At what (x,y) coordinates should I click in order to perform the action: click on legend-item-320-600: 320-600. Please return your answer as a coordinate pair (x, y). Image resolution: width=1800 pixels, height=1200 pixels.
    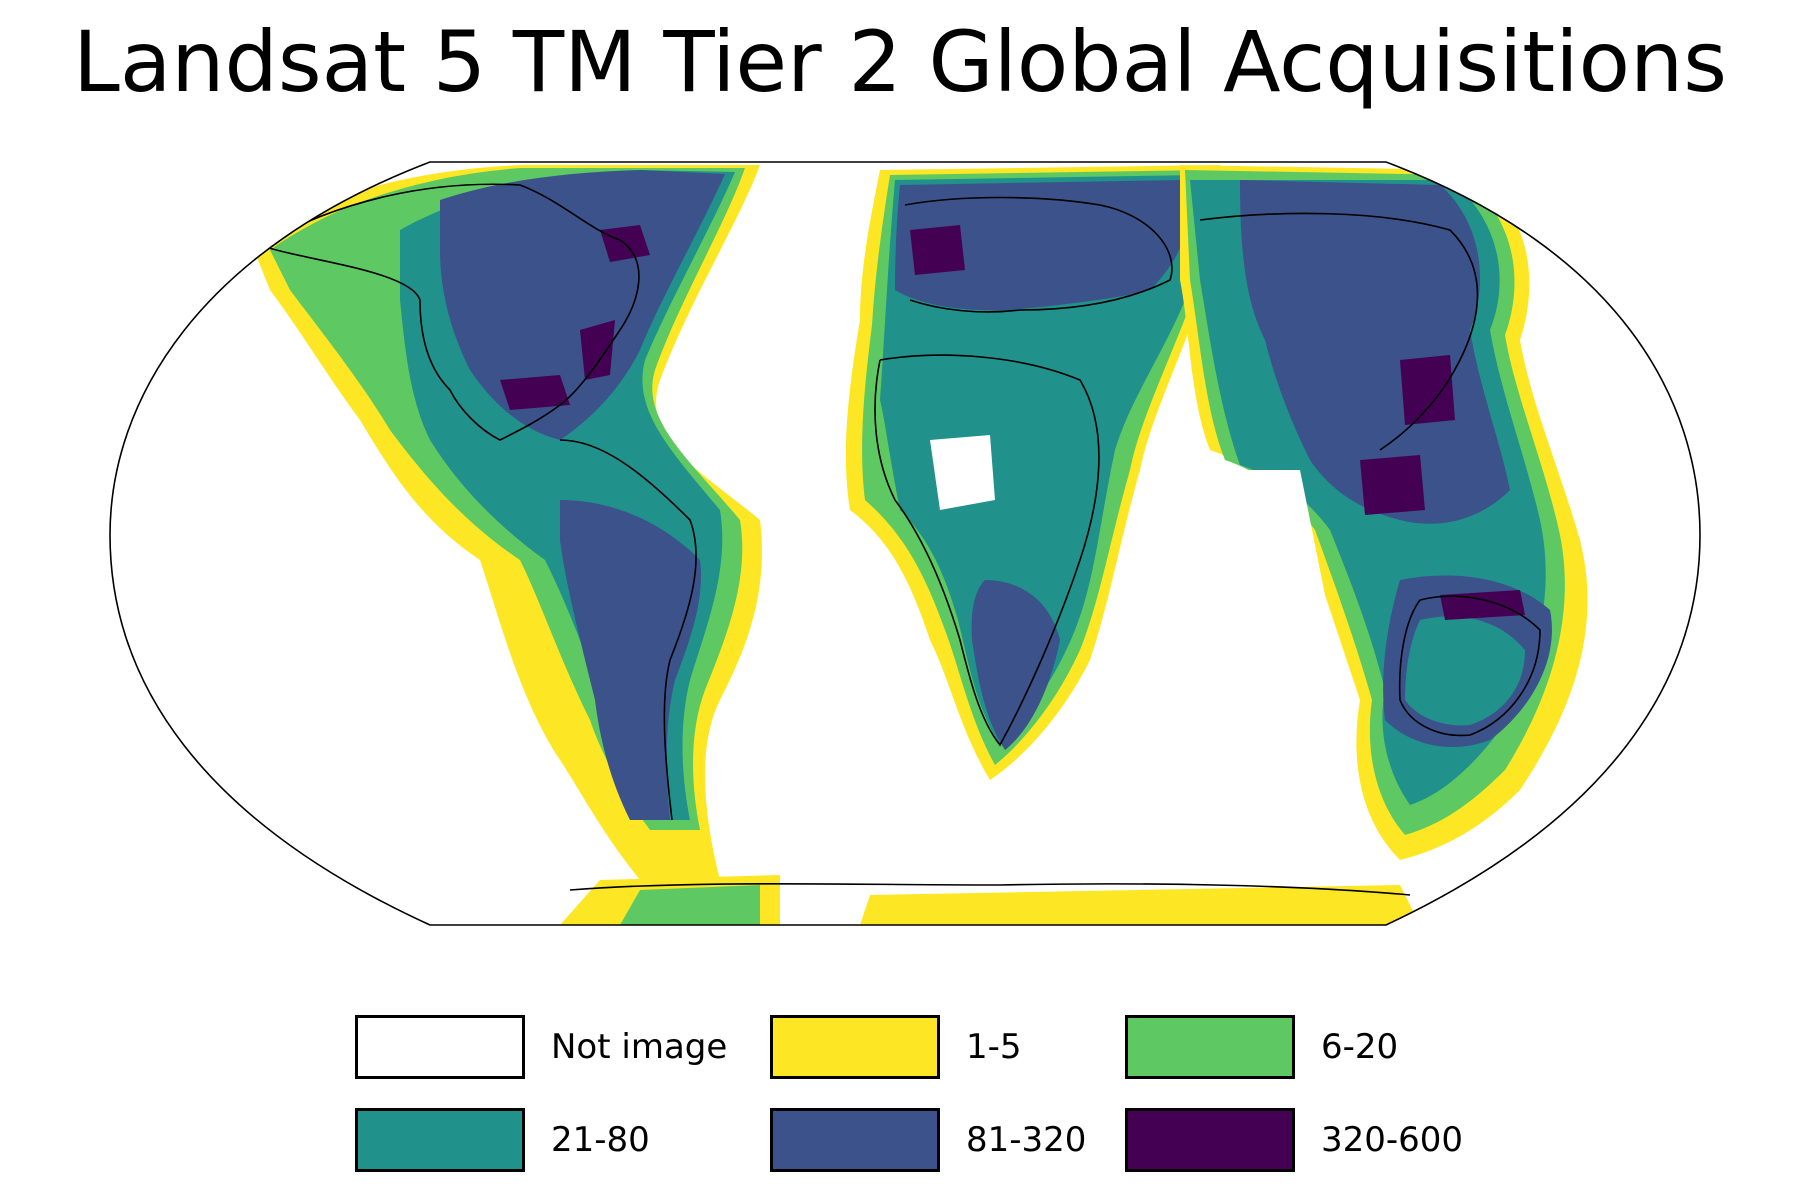
    Looking at the image, I should click on (1294, 1140).